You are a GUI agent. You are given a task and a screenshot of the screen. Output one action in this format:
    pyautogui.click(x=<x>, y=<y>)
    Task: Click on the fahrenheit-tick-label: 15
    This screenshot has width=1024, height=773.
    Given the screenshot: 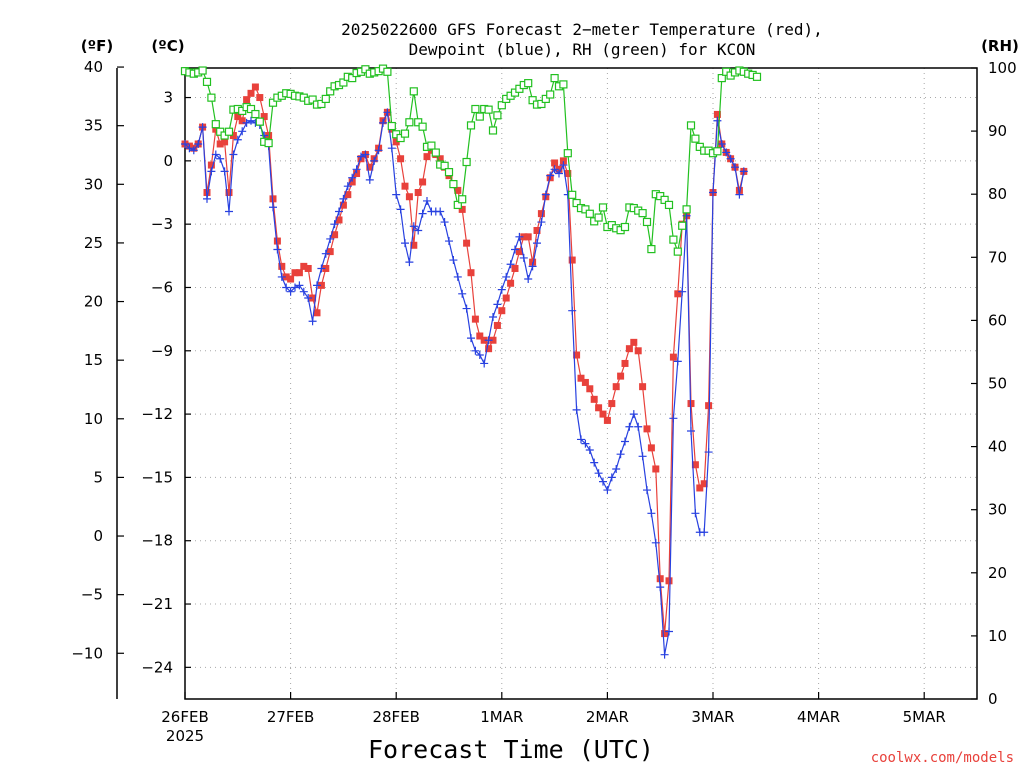 What is the action you would take?
    pyautogui.click(x=93, y=360)
    